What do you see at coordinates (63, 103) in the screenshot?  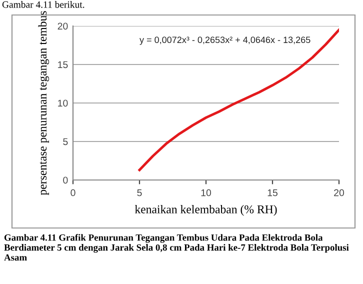 I see `y-tick-label: 10` at bounding box center [63, 103].